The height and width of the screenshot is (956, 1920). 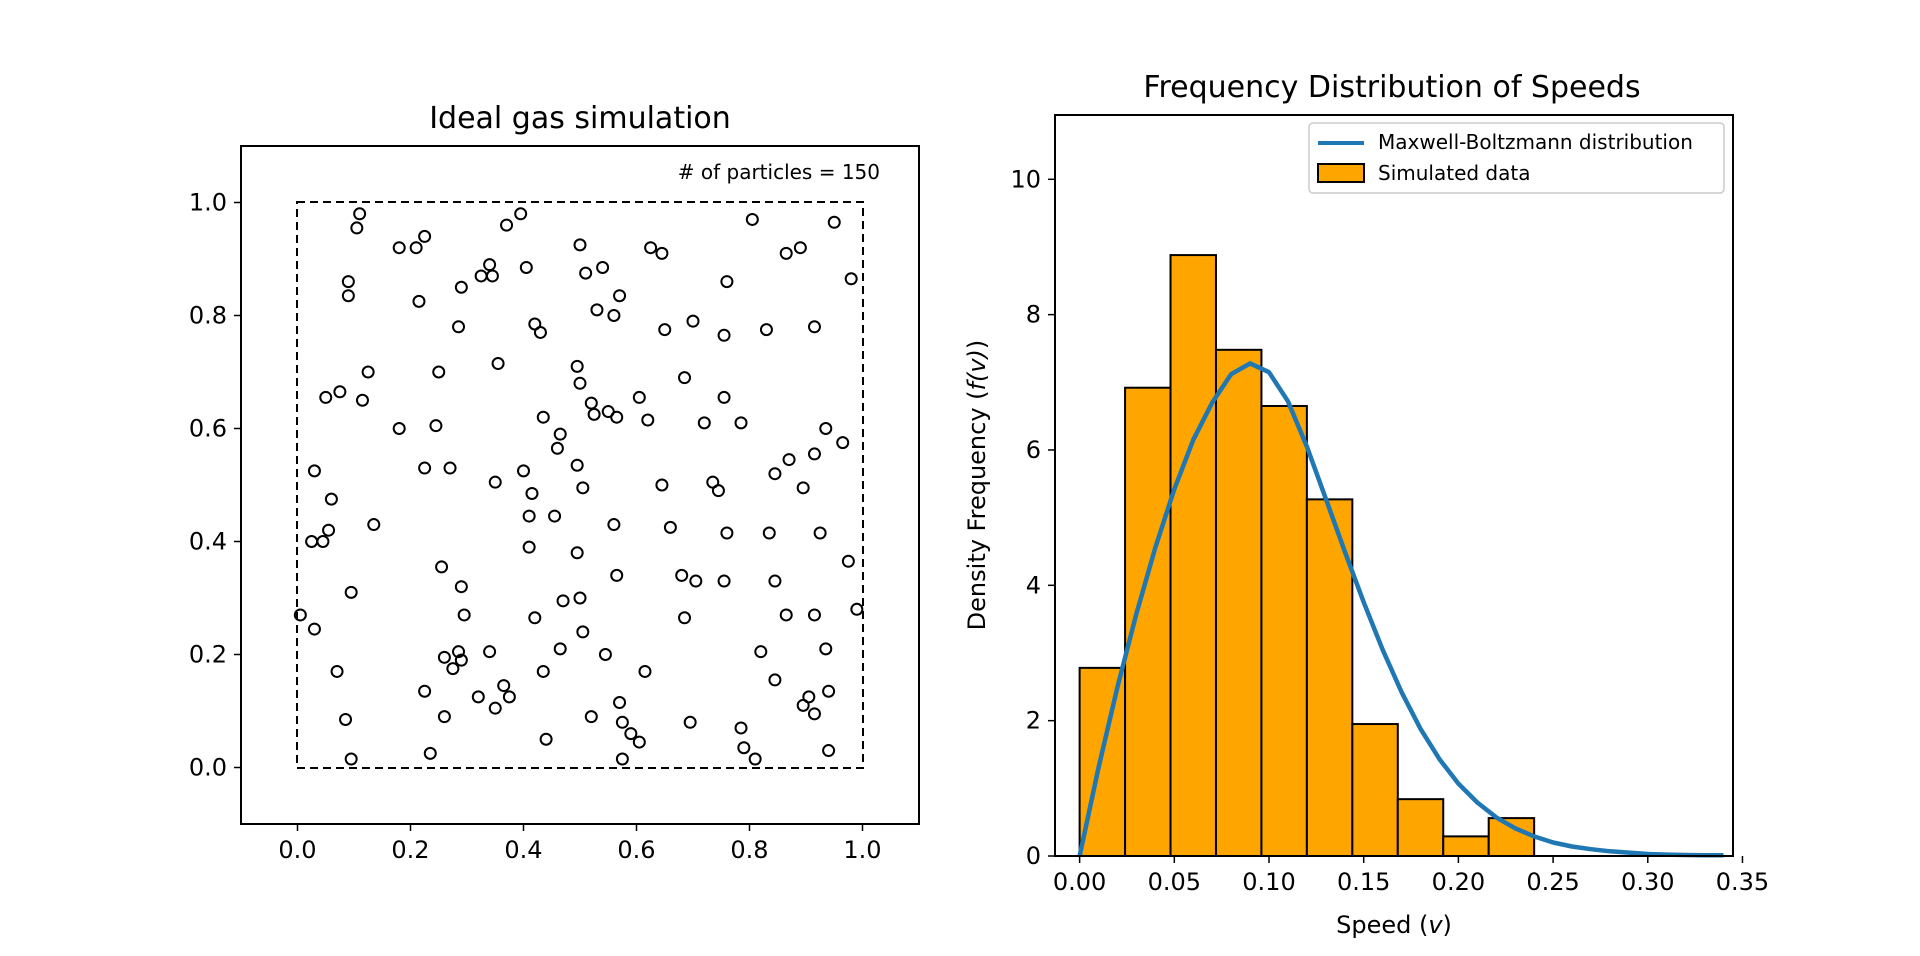 What do you see at coordinates (208, 655) in the screenshot?
I see `y-tick-label: 0.2` at bounding box center [208, 655].